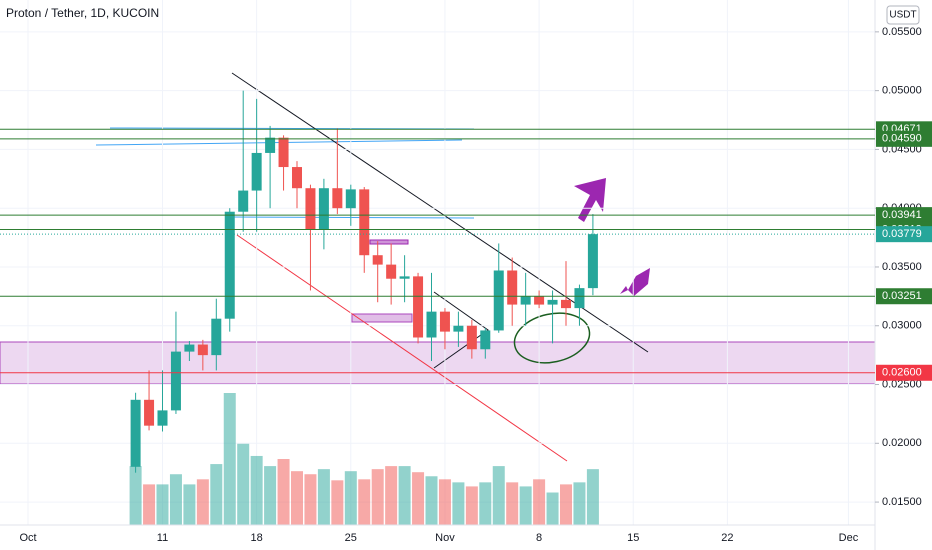  I want to click on support-zone, so click(438, 363).